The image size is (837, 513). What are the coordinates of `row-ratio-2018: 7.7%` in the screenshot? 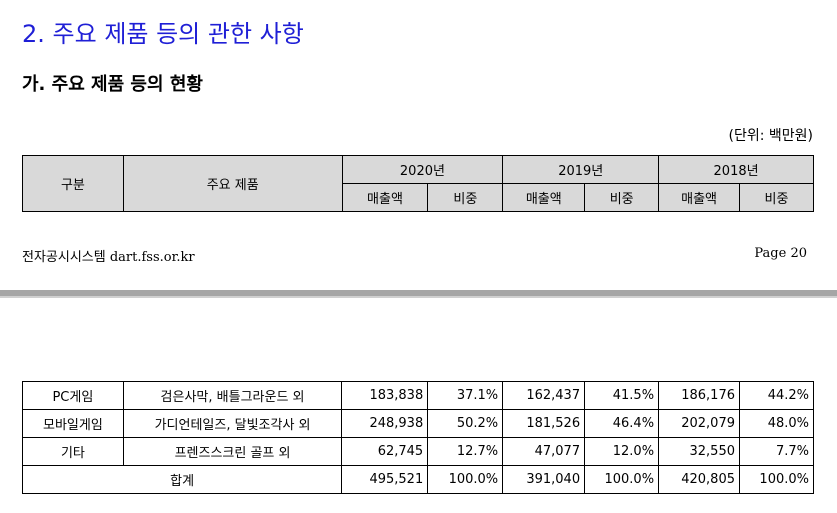 It's located at (776, 451).